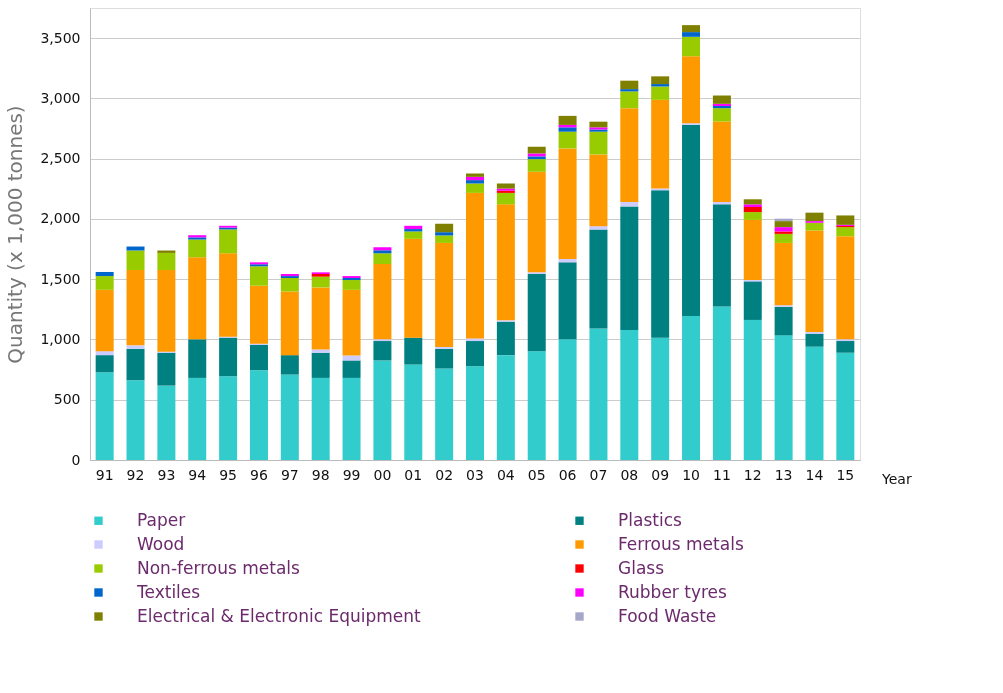 This screenshot has height=693, width=1003. Describe the element at coordinates (475, 474) in the screenshot. I see `x-tick-label: 03` at that location.